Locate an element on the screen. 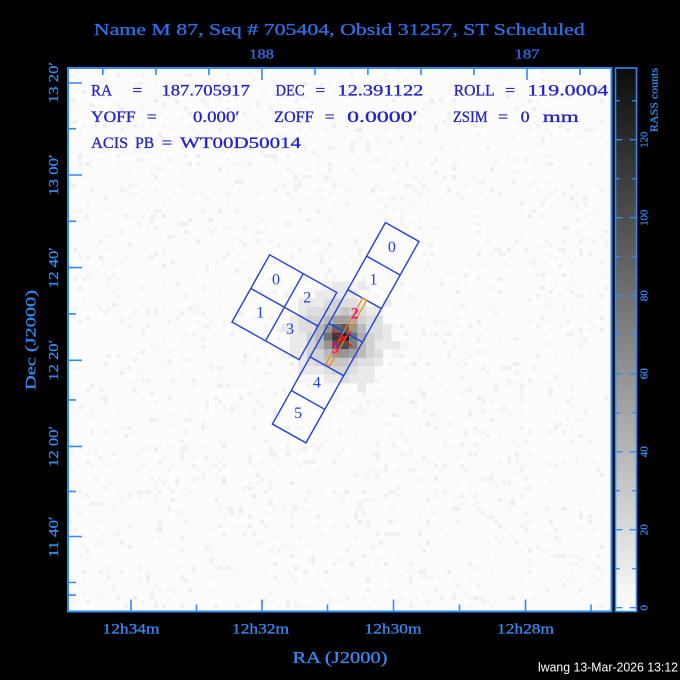  svg-text: 12 40′ is located at coordinates (53, 267).